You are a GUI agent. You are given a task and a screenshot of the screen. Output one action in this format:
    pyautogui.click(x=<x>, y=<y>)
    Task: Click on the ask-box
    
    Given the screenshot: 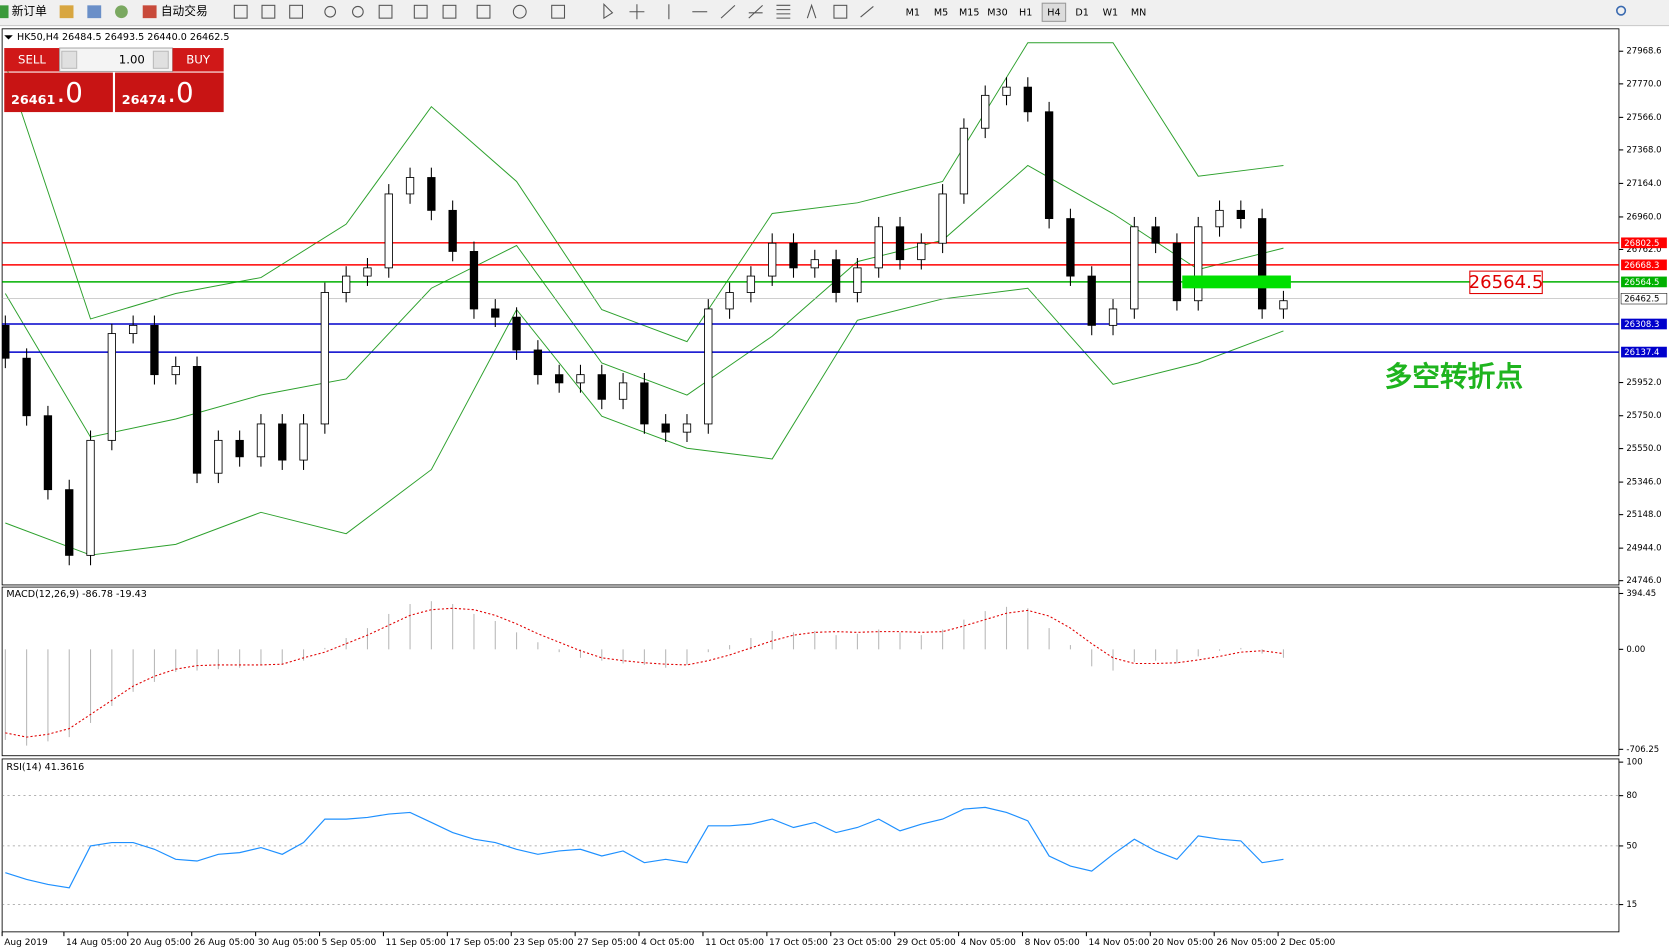 What is the action you would take?
    pyautogui.click(x=169, y=92)
    